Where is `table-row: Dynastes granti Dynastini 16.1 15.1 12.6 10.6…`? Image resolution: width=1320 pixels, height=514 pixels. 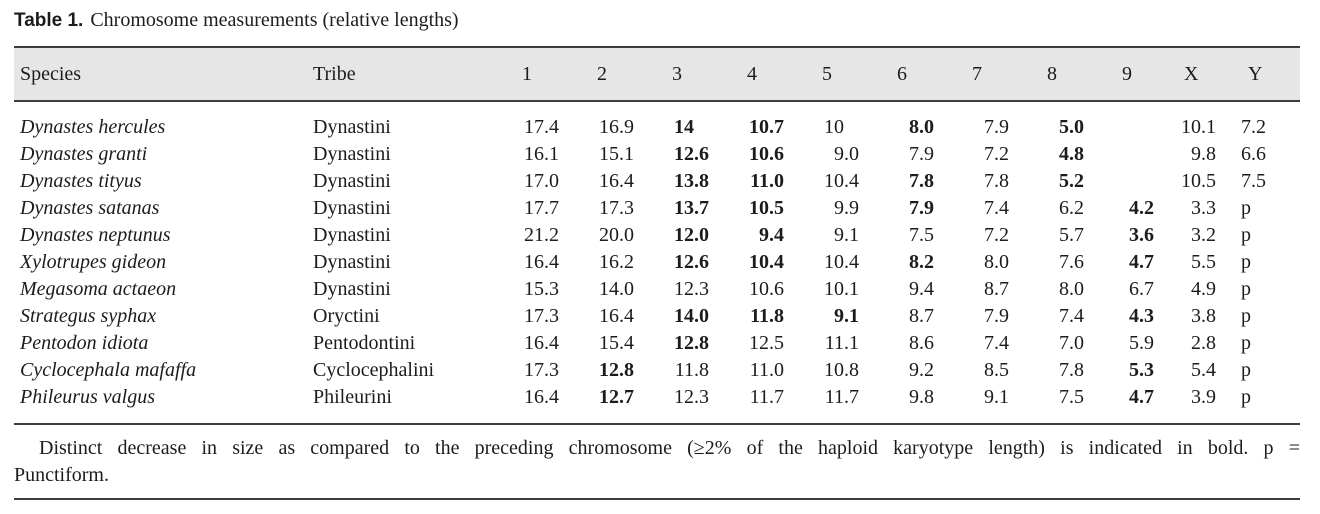 table-row: Dynastes granti Dynastini 16.1 15.1 12.6 10.6… is located at coordinates (657, 154).